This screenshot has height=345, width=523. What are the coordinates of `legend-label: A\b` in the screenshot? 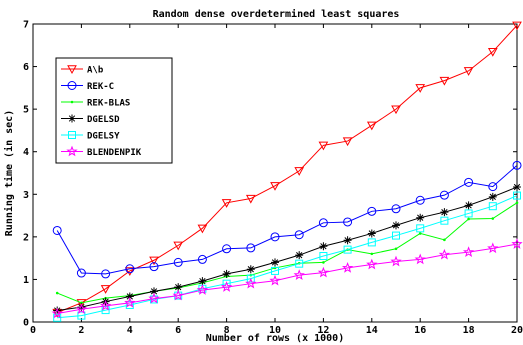 It's located at (95, 71).